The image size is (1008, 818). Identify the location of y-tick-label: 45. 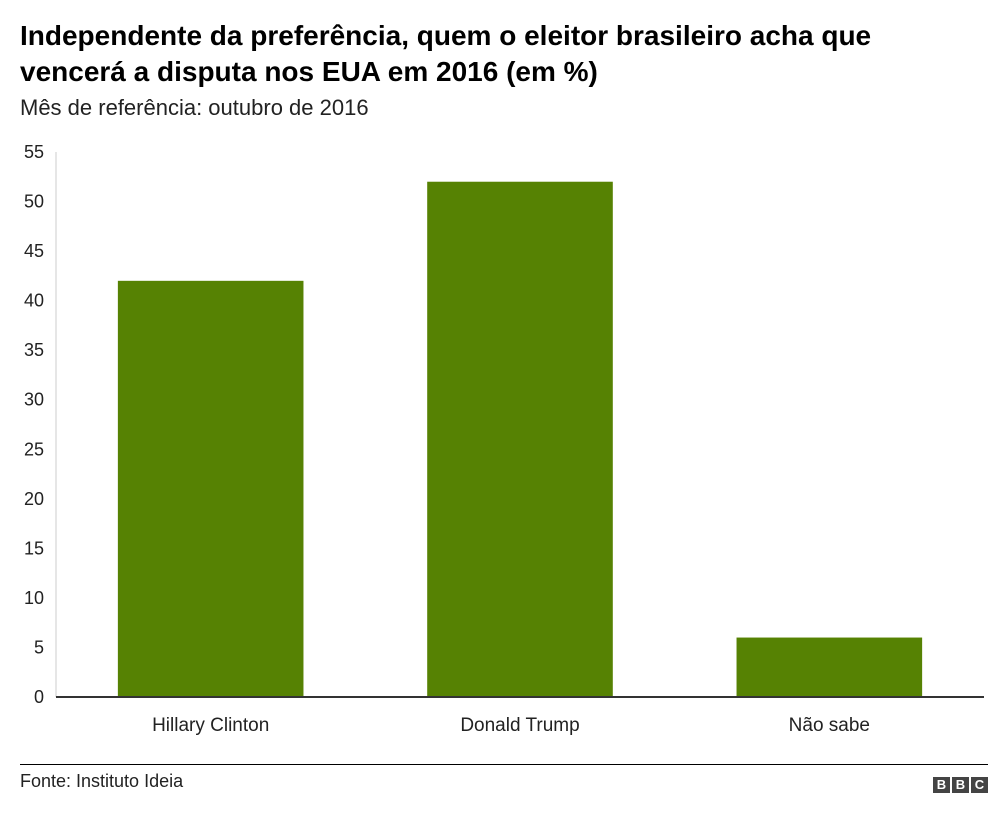
(34, 251).